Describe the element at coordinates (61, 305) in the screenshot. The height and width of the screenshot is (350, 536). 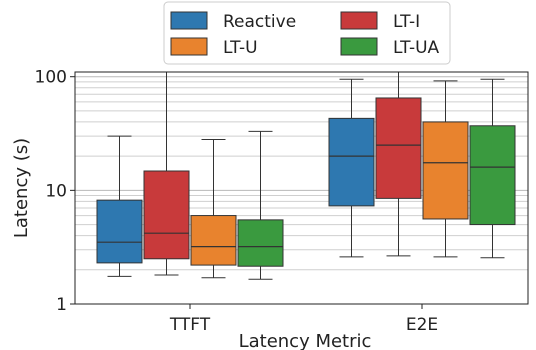
I see `y-tick-label: 1` at that location.